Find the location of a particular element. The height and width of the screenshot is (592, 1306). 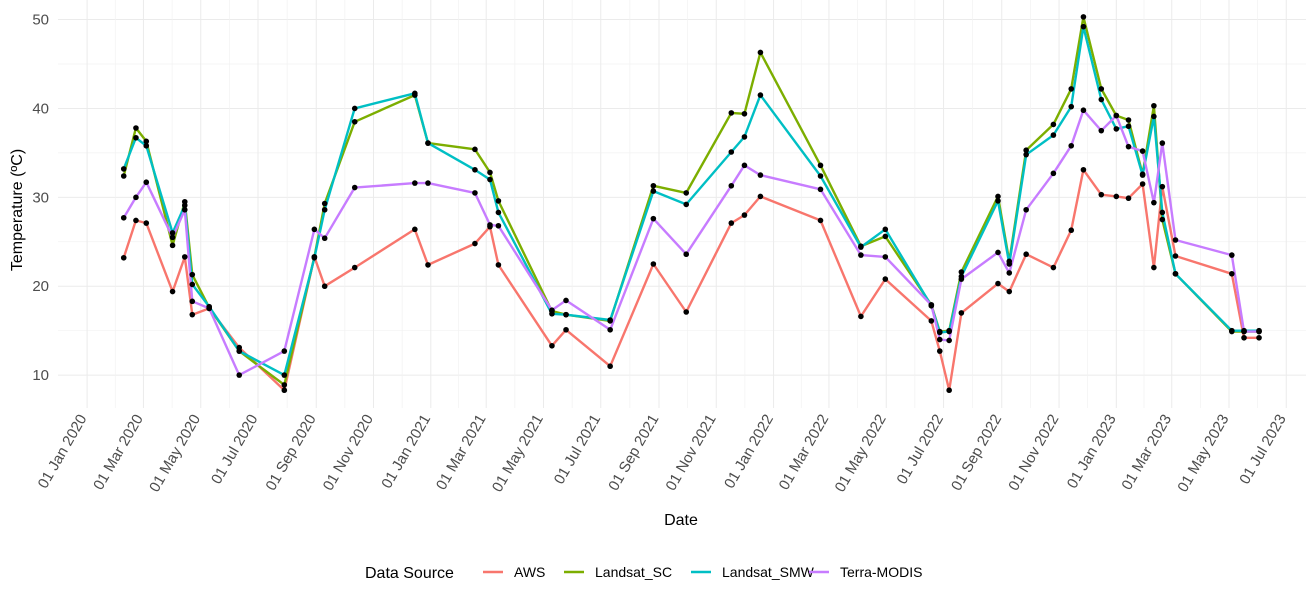

y-tick-label: 20 is located at coordinates (40, 286).